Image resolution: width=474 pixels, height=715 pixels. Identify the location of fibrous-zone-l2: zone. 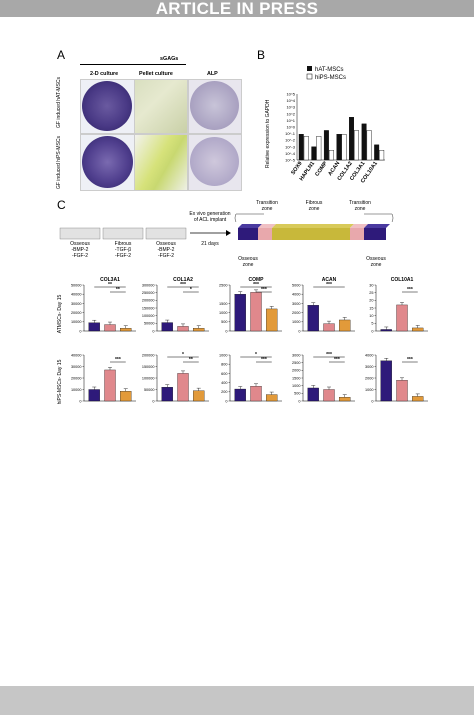
(314, 209).